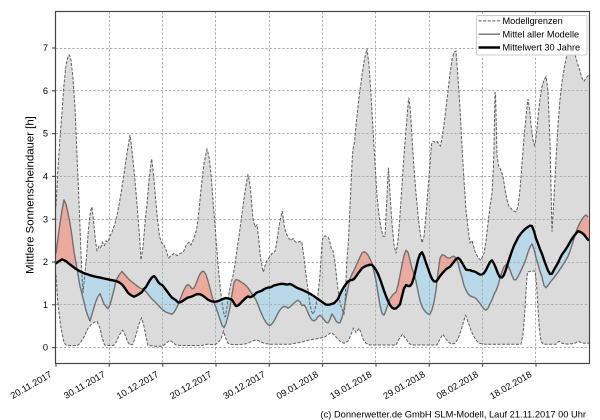 This screenshot has width=600, height=420. Describe the element at coordinates (45, 177) in the screenshot. I see `svg-text: 4` at that location.